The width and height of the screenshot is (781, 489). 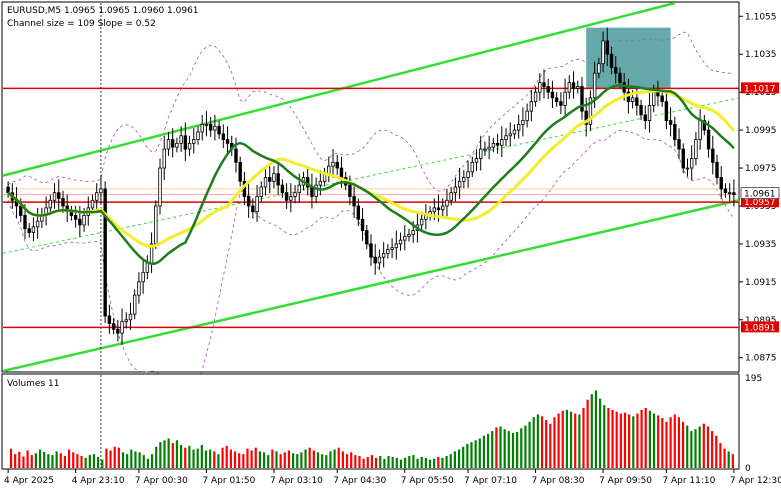 What do you see at coordinates (760, 203) in the screenshot?
I see `level-label-1: 1.0957` at bounding box center [760, 203].